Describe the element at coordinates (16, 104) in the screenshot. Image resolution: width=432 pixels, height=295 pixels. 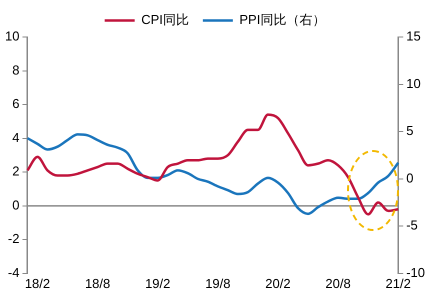
I see `y-tick-label: 6` at that location.